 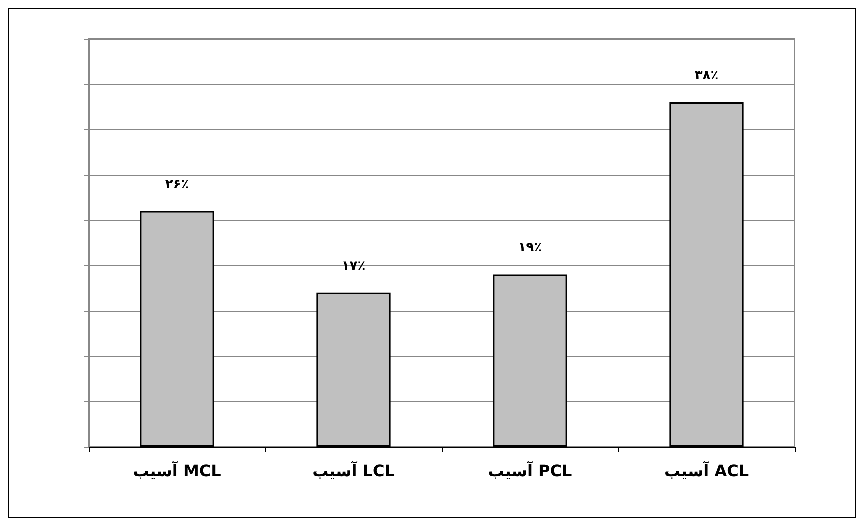 I want to click on data-label: ۱۷٪, so click(x=354, y=266).